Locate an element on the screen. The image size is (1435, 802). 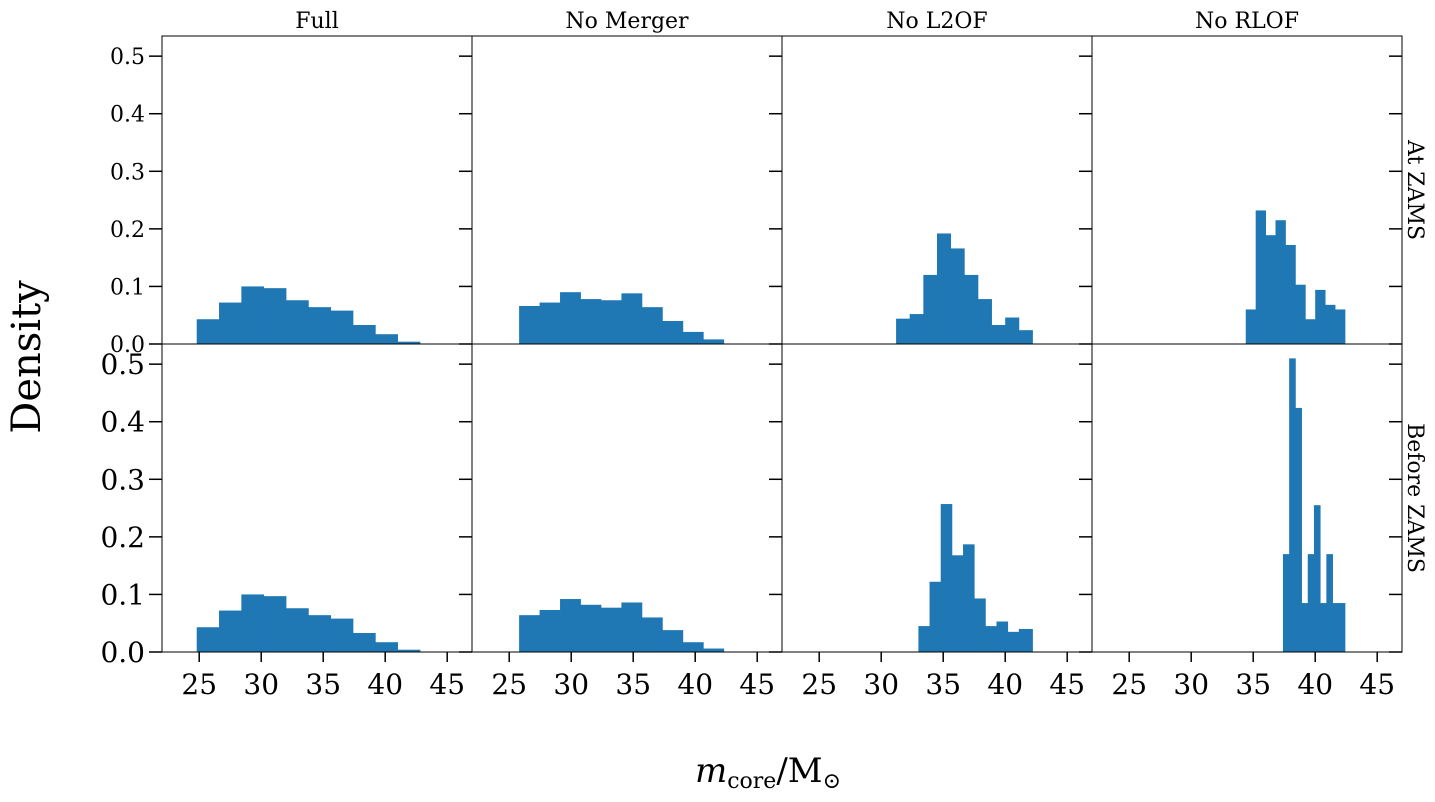
panel-r0-c0: 0.0 0.1 0.2 0.3 0.4 0.5 is located at coordinates (291, 196).